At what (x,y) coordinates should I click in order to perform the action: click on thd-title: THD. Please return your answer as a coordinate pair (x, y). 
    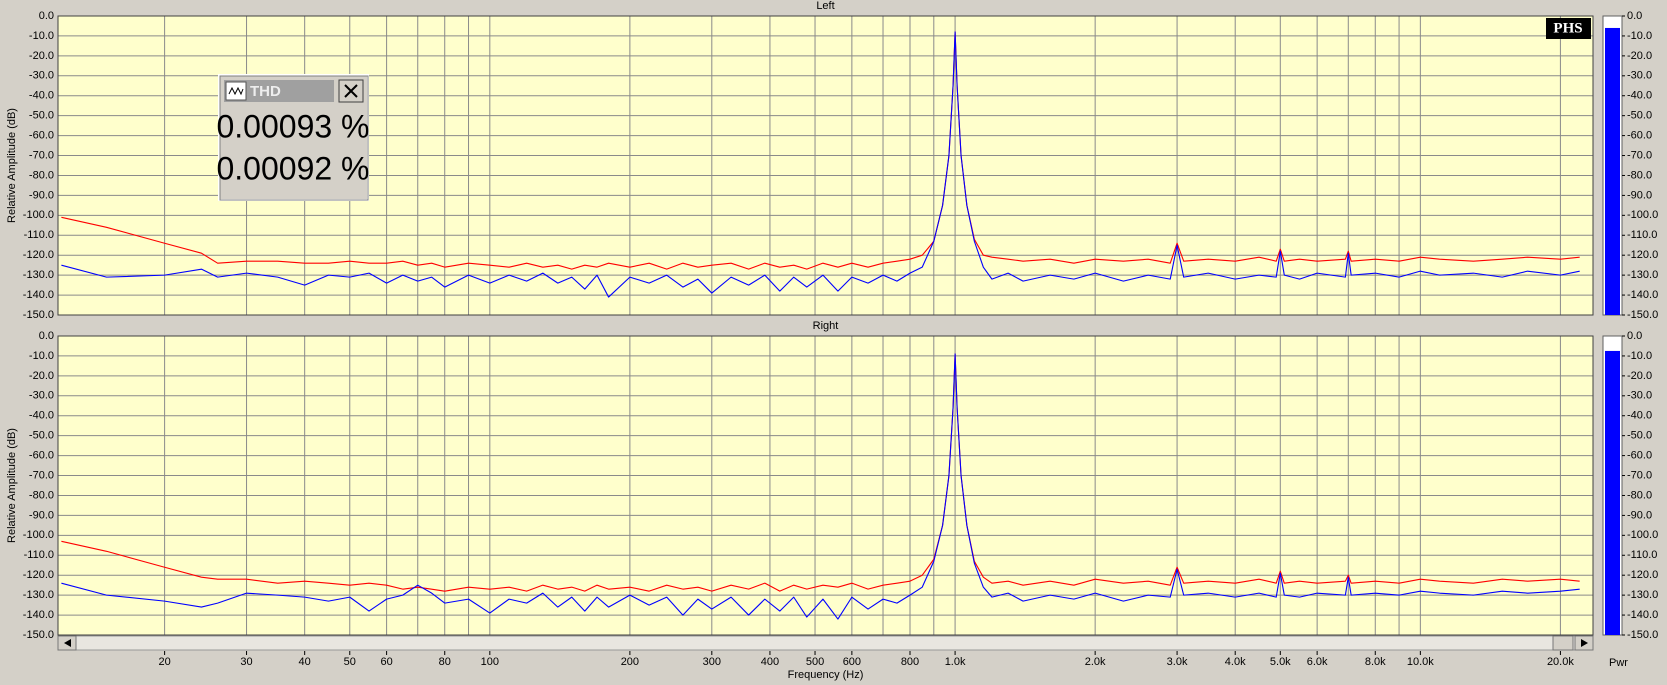
    Looking at the image, I should click on (265, 91).